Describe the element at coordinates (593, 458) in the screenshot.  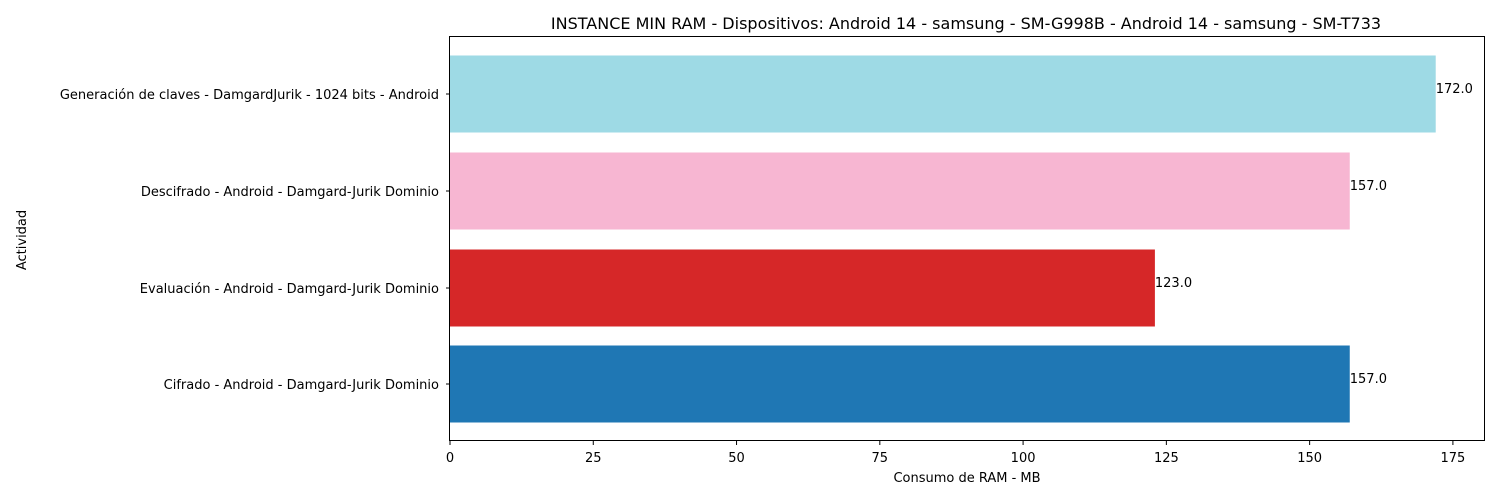
I see `x-tick-label: 25` at that location.